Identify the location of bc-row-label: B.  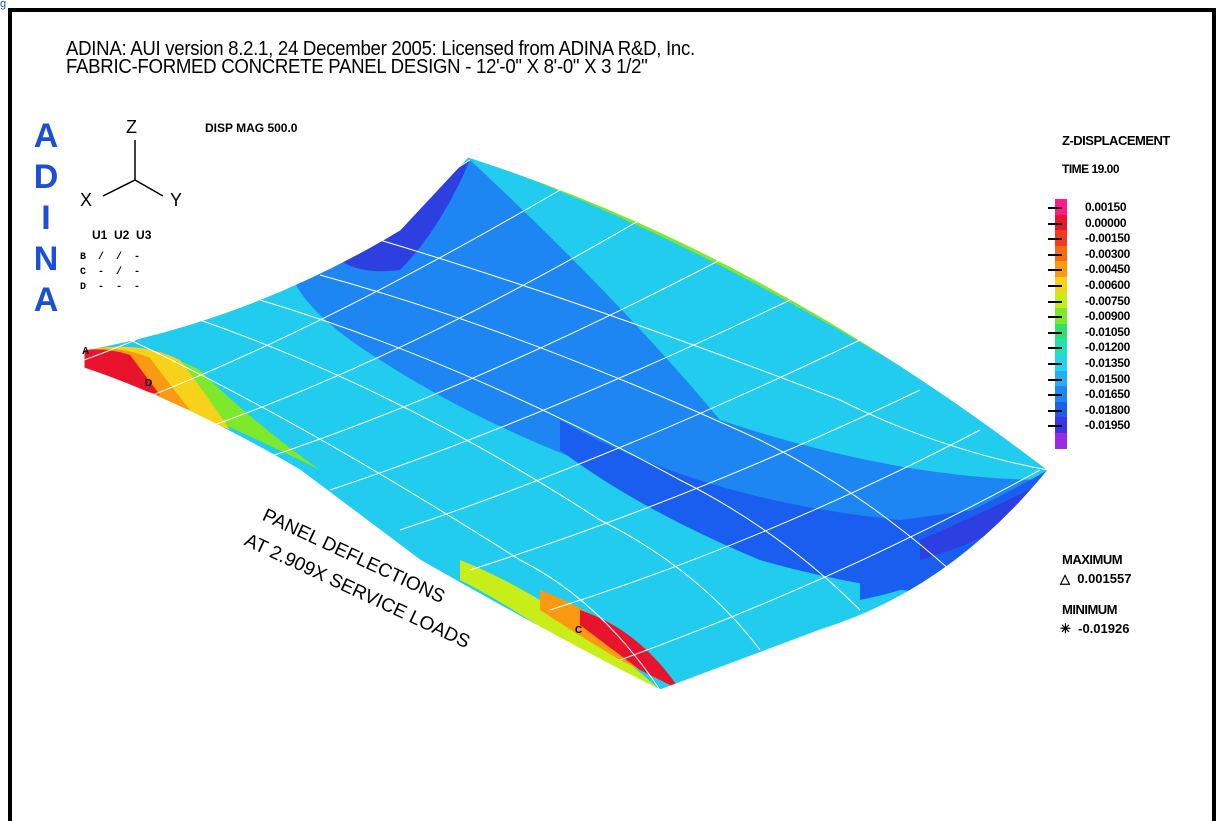
(83, 257).